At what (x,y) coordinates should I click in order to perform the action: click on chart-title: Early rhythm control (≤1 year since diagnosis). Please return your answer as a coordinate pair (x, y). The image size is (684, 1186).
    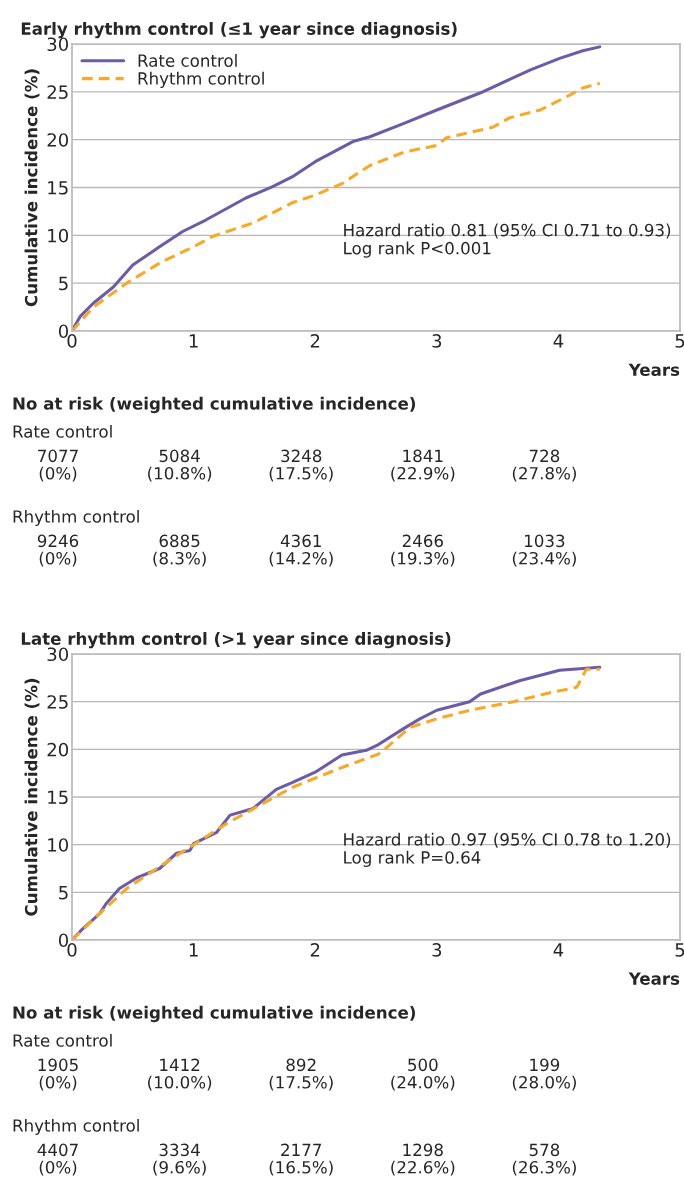
    Looking at the image, I should click on (239, 30).